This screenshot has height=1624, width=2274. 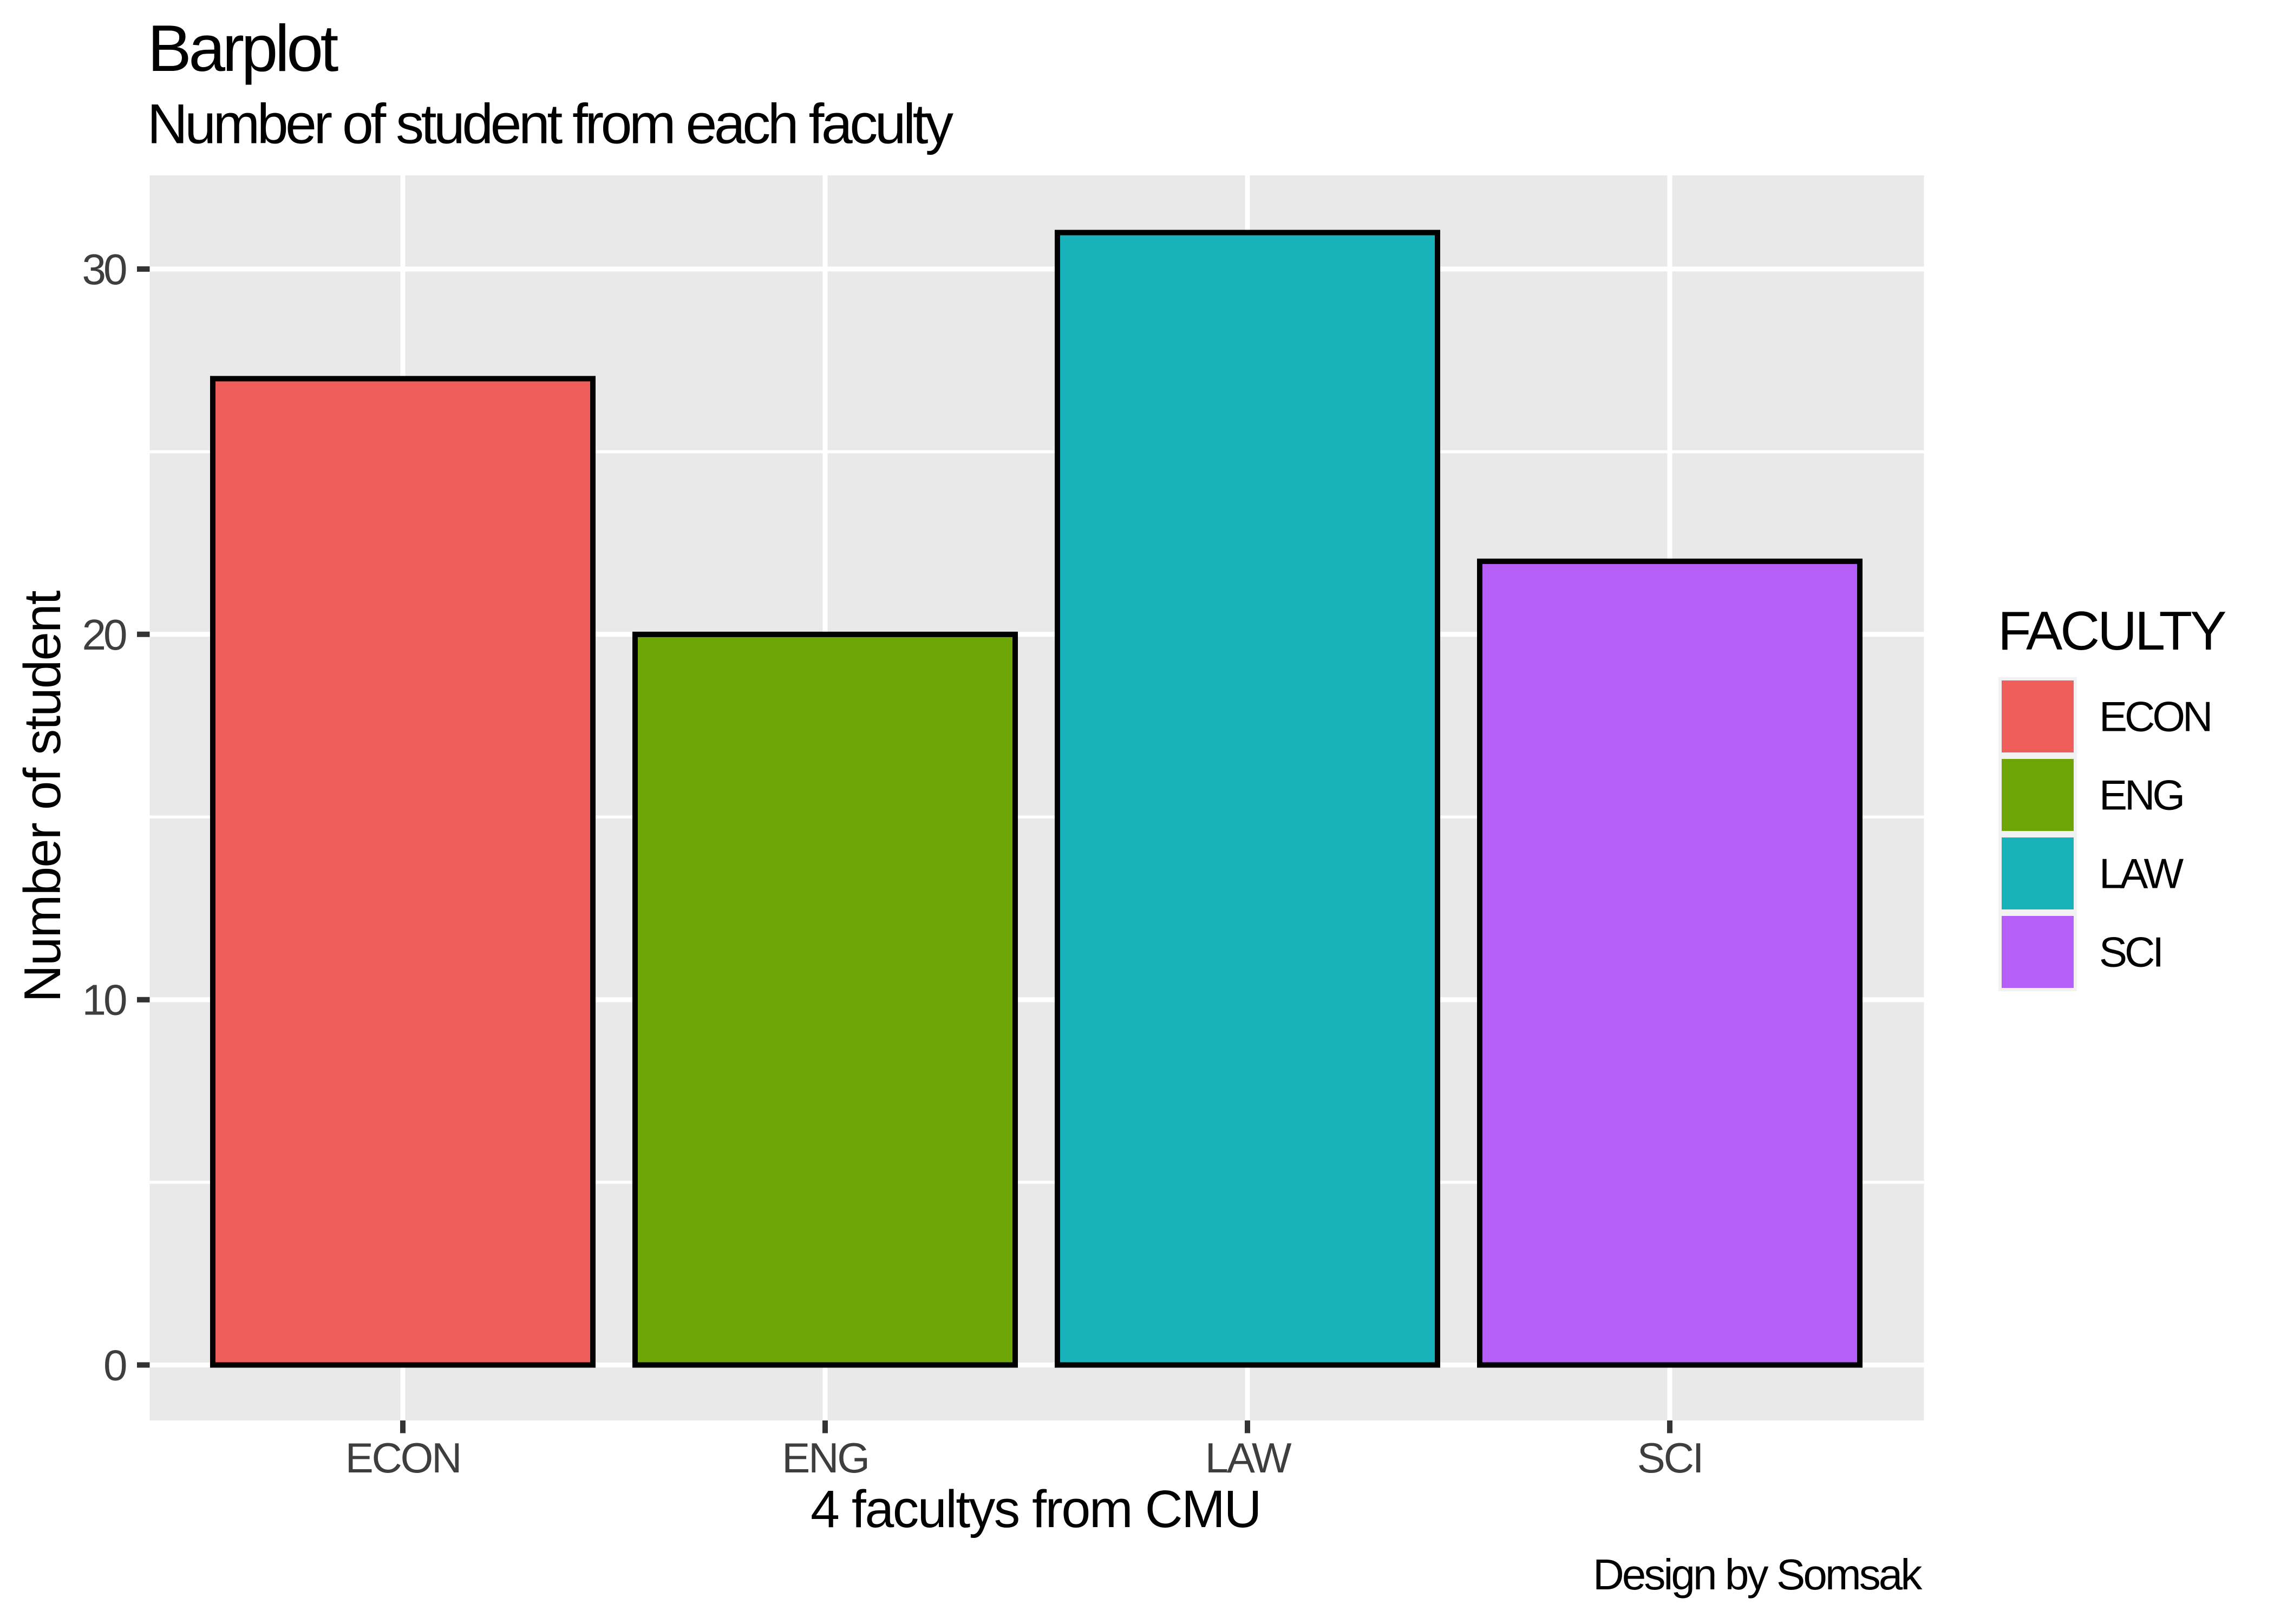 What do you see at coordinates (115, 1365) in the screenshot?
I see `svg-text: 0` at bounding box center [115, 1365].